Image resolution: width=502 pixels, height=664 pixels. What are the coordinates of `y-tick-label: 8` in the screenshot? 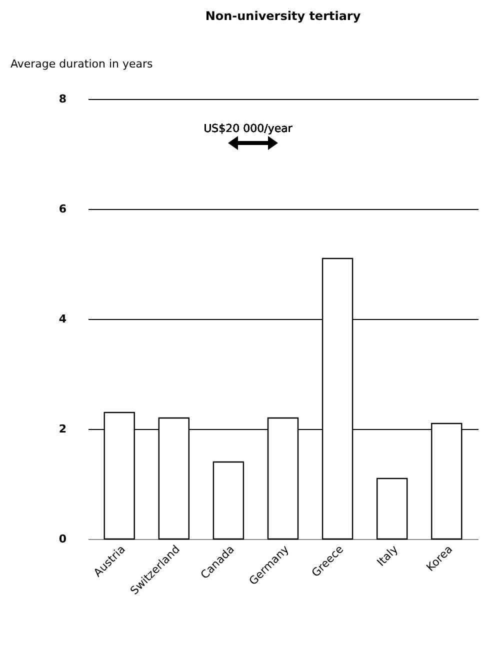 It's located at (62, 99).